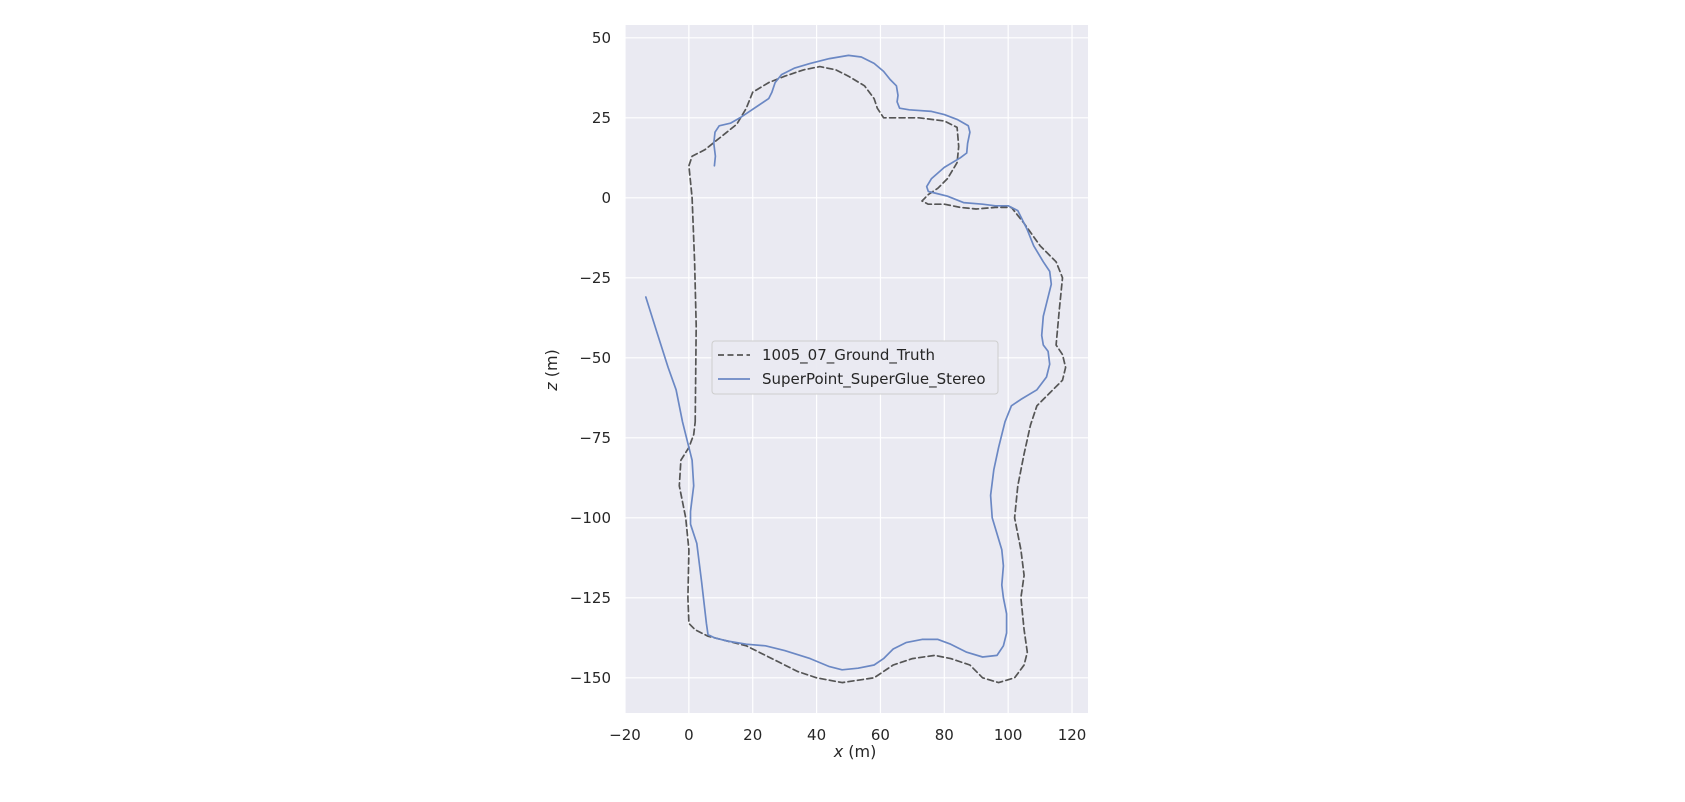 Image resolution: width=1685 pixels, height=802 pixels. What do you see at coordinates (874, 379) in the screenshot?
I see `legend-label-superpoint: SuperPoint_SuperGlue_Stereo` at bounding box center [874, 379].